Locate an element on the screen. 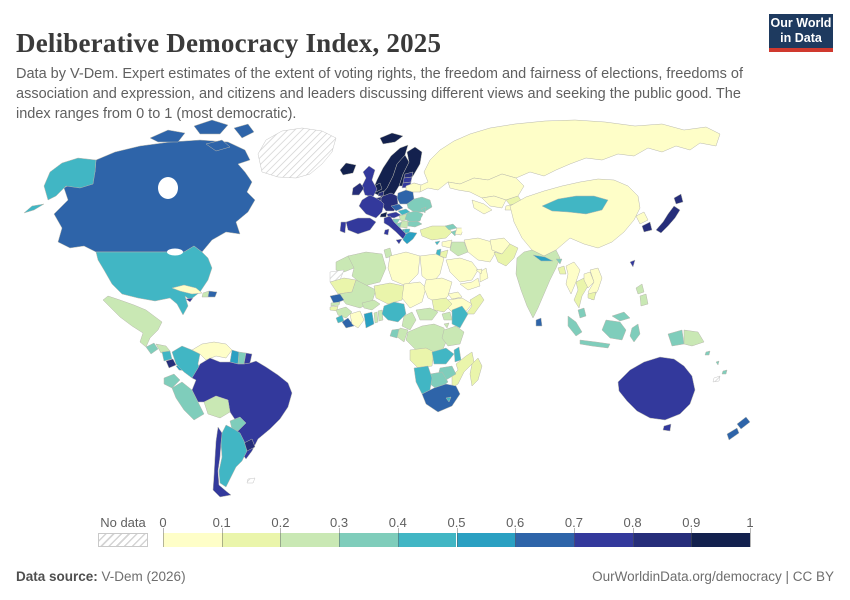 The height and width of the screenshot is (600, 850). legend-bin-0.9–1 is located at coordinates (720, 540).